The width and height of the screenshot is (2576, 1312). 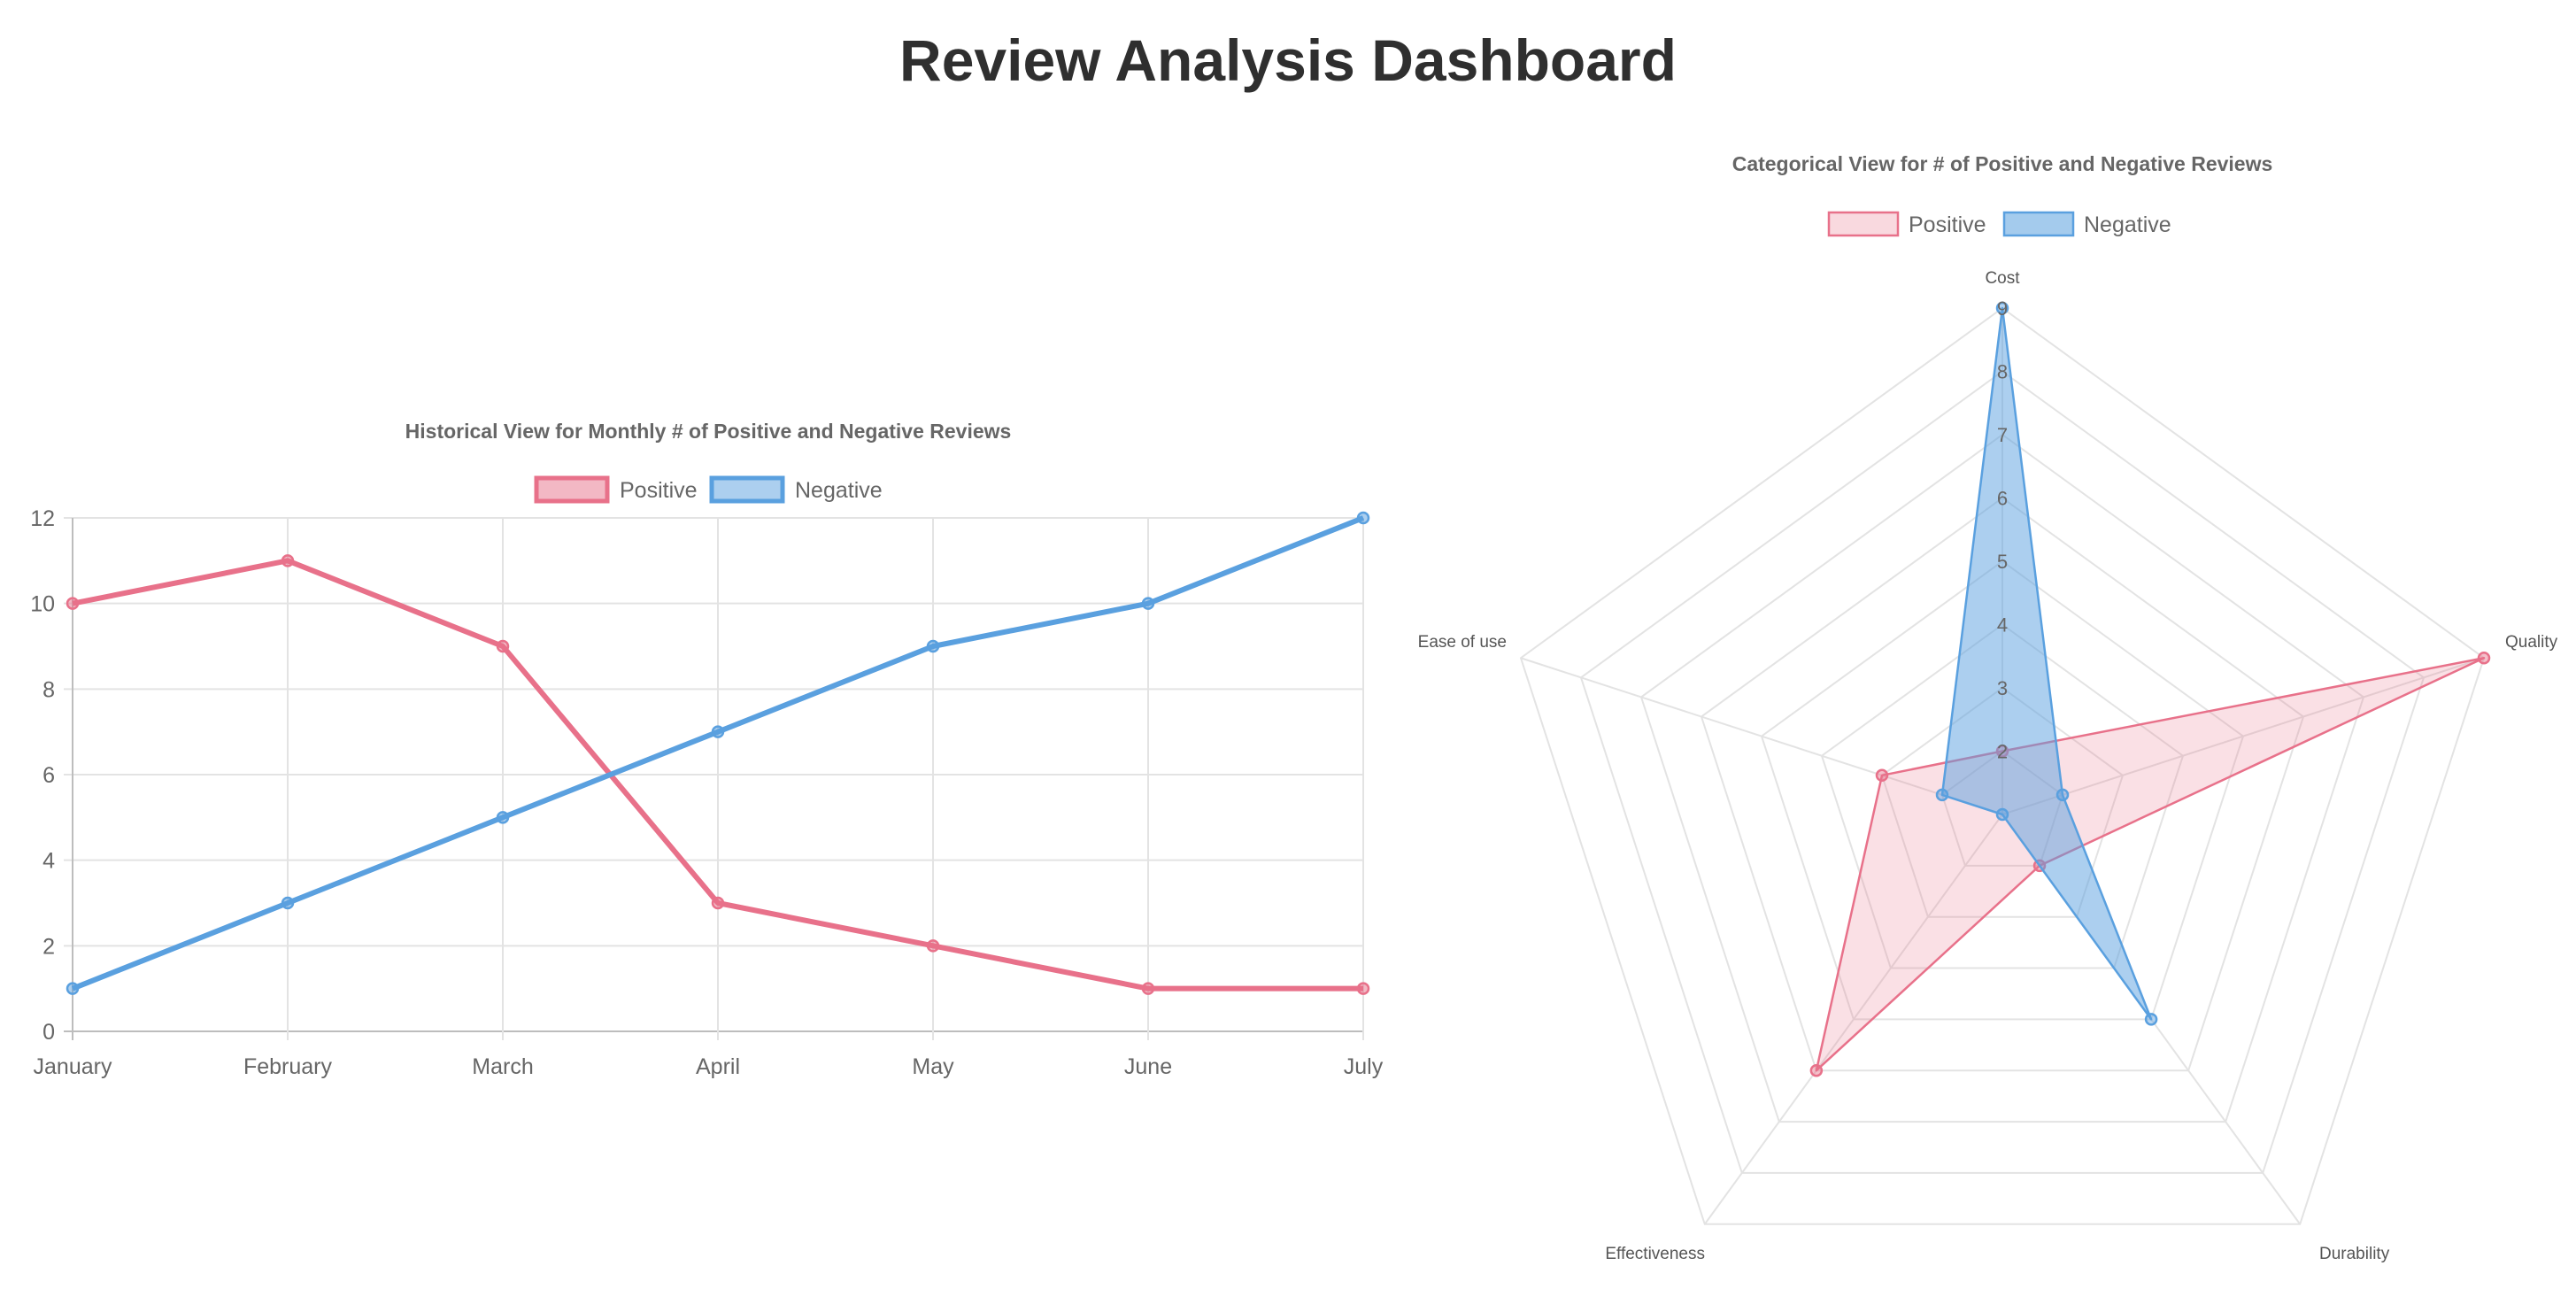 What do you see at coordinates (48, 862) in the screenshot?
I see `y-tick-label: 4` at bounding box center [48, 862].